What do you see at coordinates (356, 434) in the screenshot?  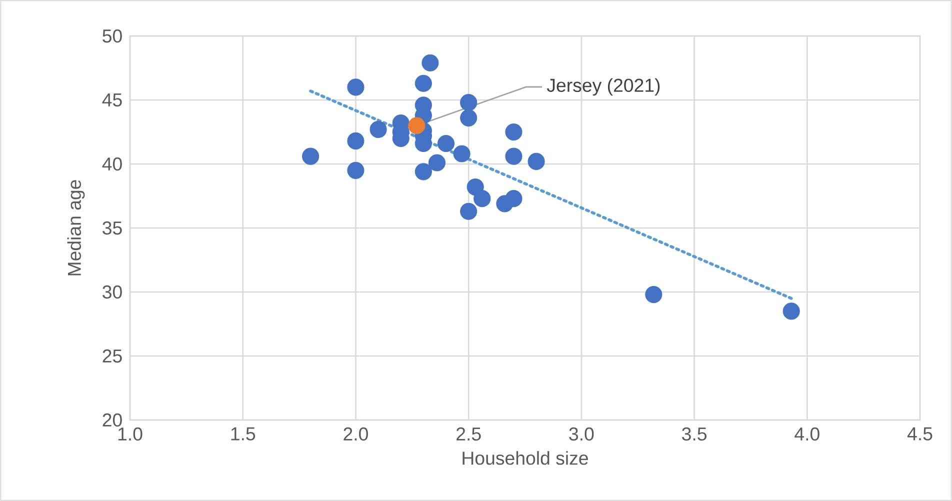 I see `x-tick-label: 2.0` at bounding box center [356, 434].